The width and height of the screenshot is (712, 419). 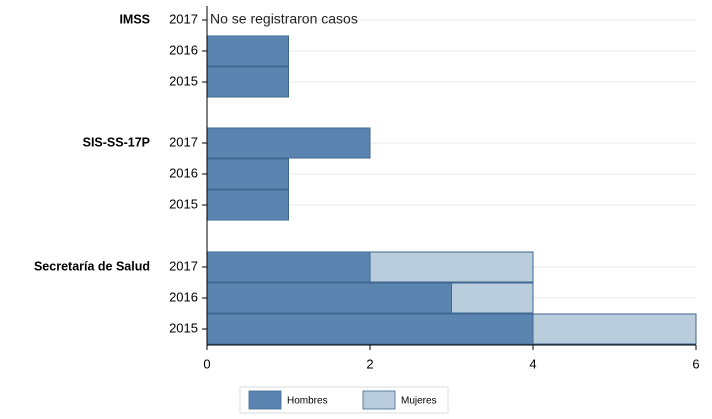 What do you see at coordinates (92, 266) in the screenshot?
I see `group-label: Secretaría de Salud` at bounding box center [92, 266].